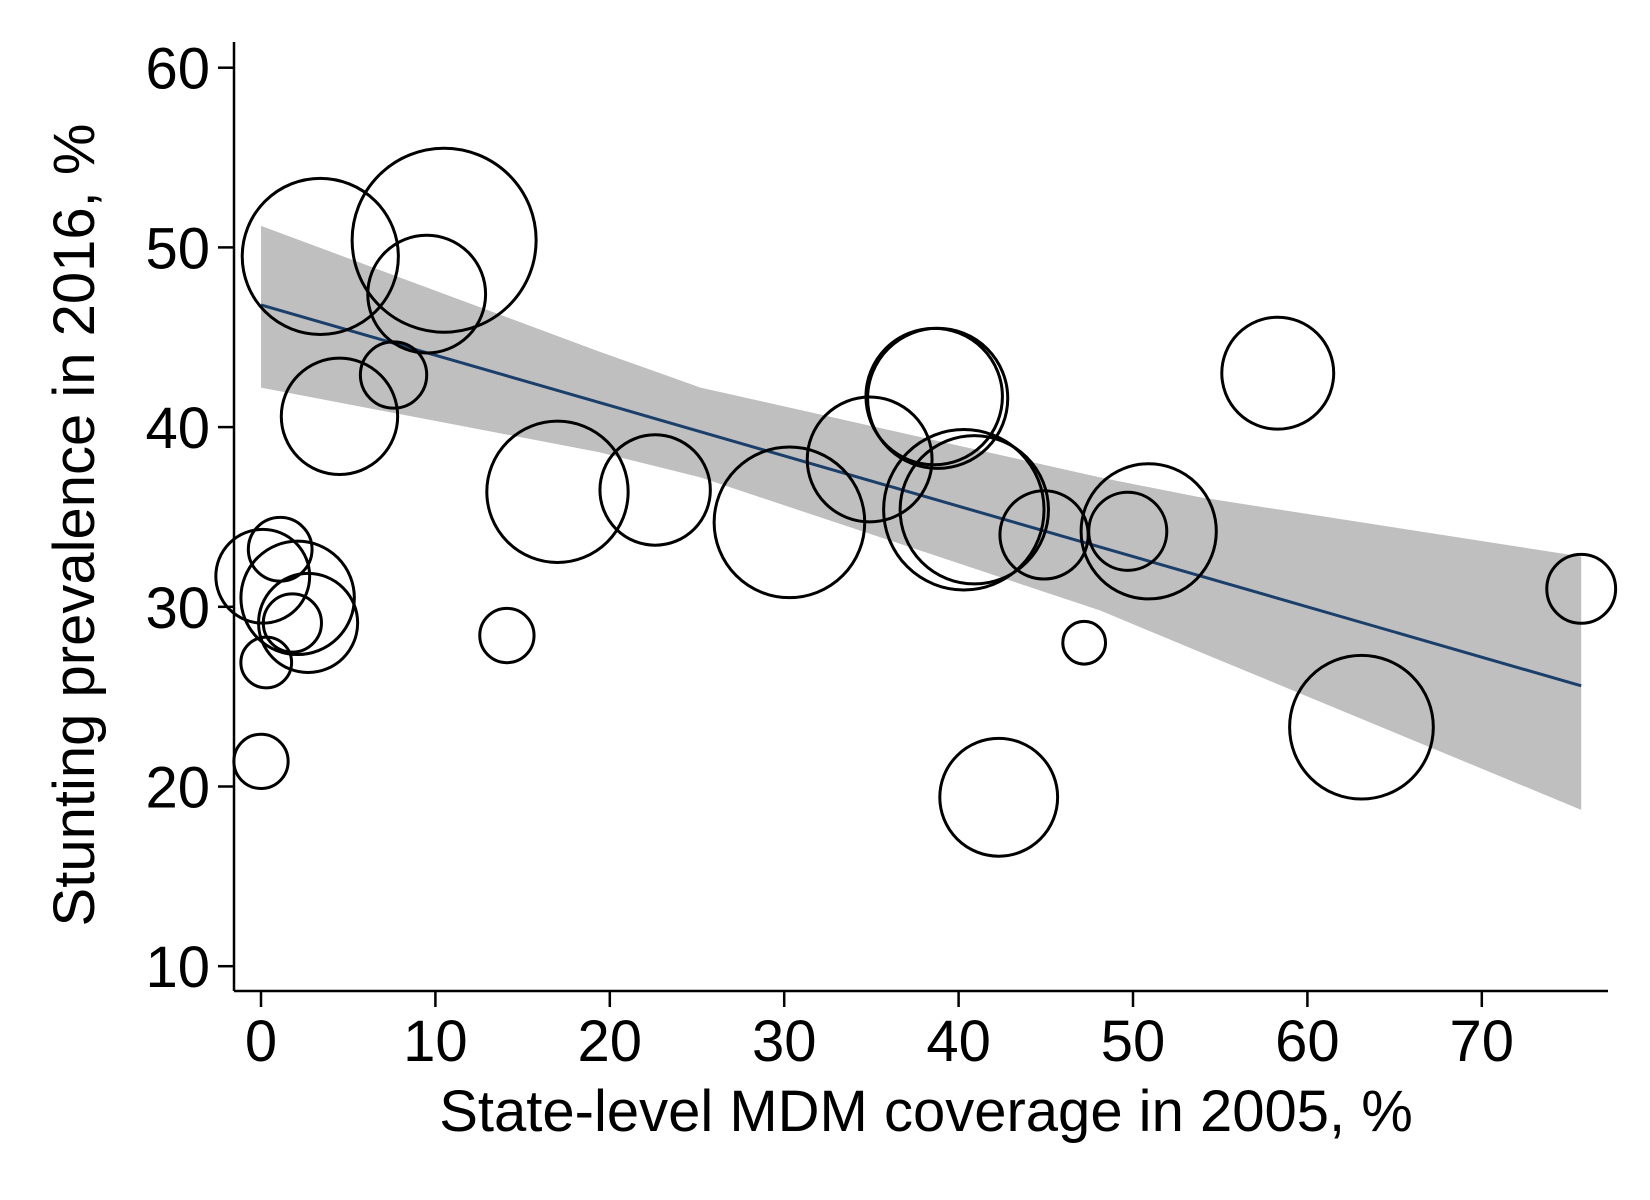  Describe the element at coordinates (177, 69) in the screenshot. I see `y-tick-label: 60` at that location.